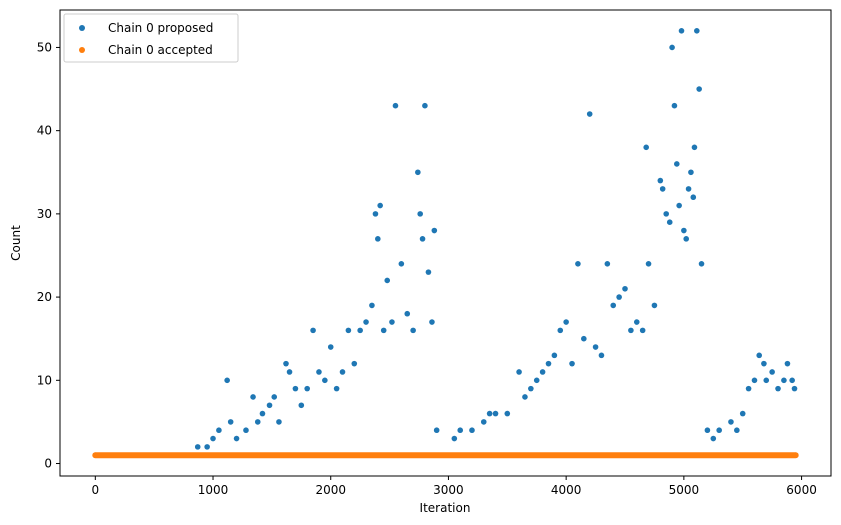 This screenshot has width=841, height=525. Describe the element at coordinates (330, 490) in the screenshot. I see `x-tick-label: 2000` at that location.